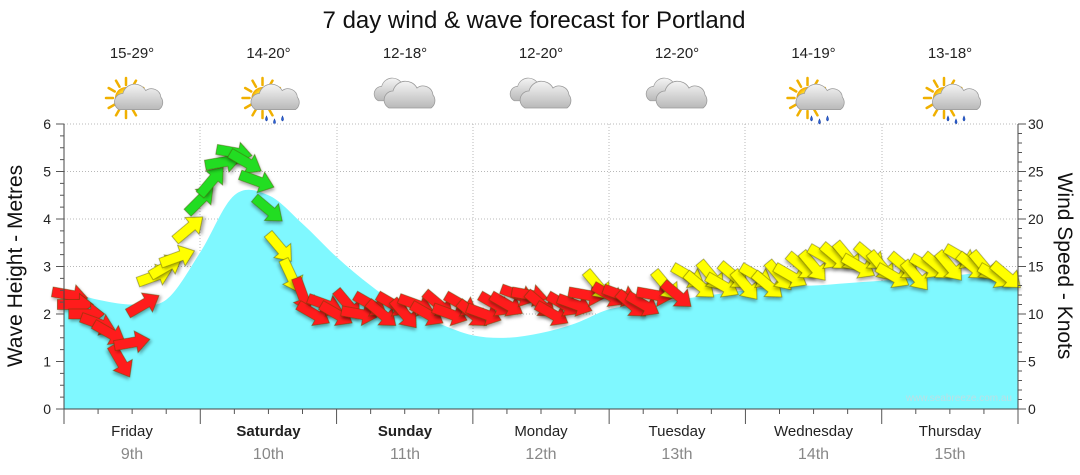  Describe the element at coordinates (676, 454) in the screenshot. I see `day-date-label: 13th` at that location.